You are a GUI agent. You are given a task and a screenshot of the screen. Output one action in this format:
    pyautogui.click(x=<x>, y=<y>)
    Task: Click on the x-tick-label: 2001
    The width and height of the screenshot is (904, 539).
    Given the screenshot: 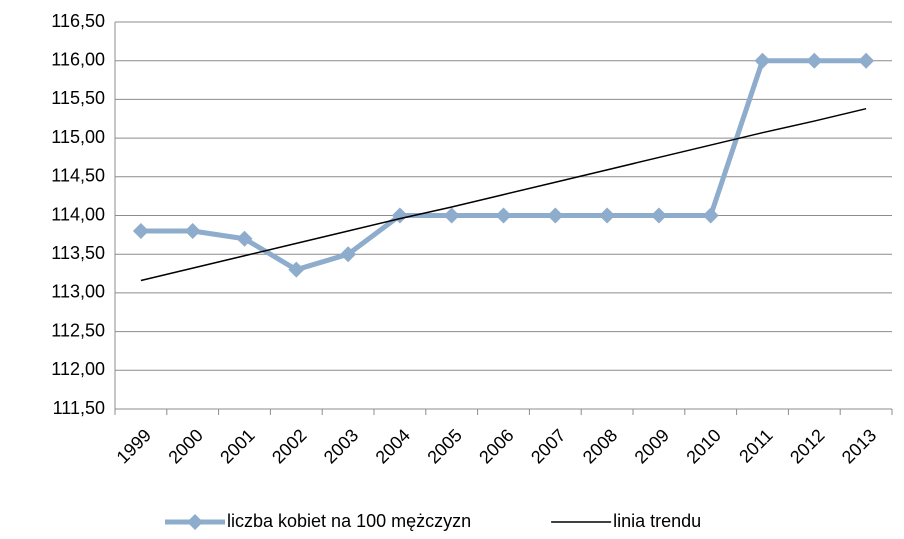 What is the action you would take?
    pyautogui.click(x=237, y=446)
    